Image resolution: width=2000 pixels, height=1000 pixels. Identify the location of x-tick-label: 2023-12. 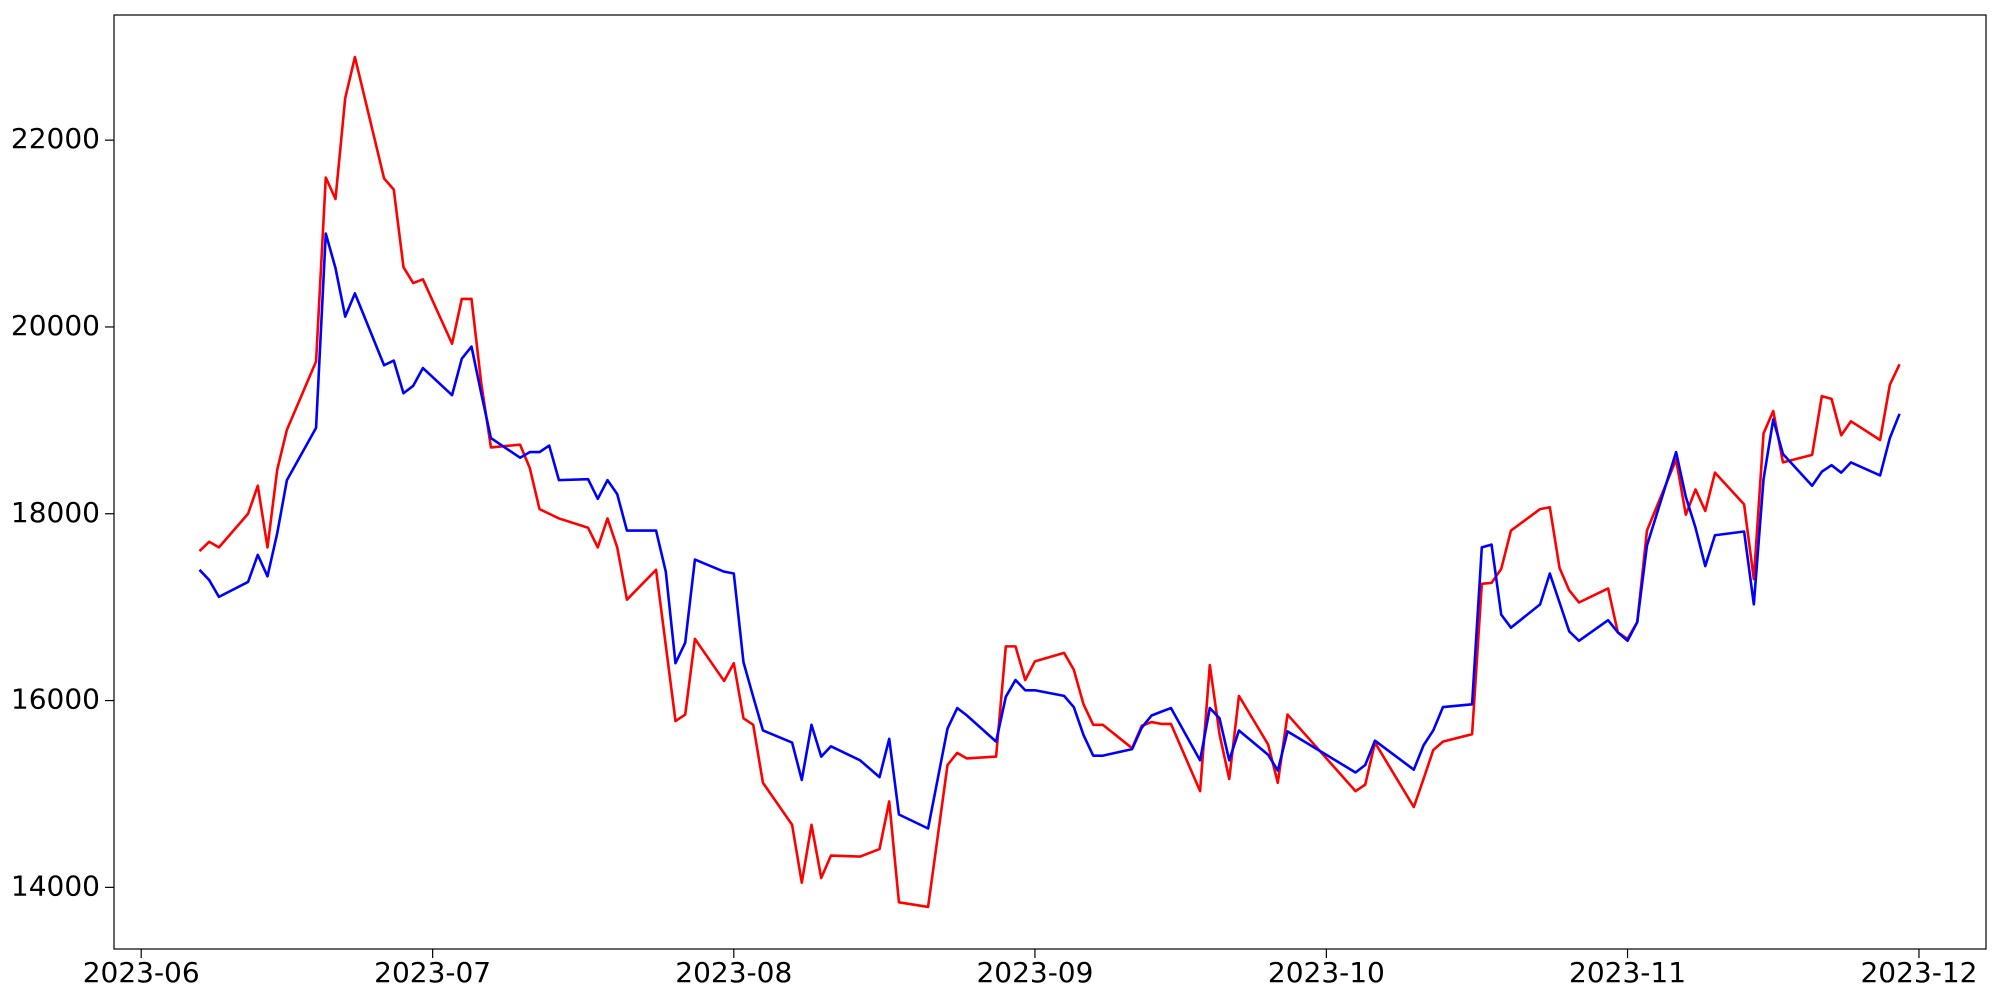
(1918, 972).